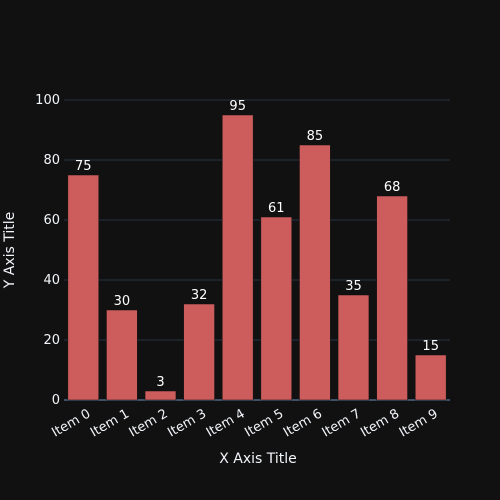  Describe the element at coordinates (353, 286) in the screenshot. I see `bar-value-label: 35` at that location.